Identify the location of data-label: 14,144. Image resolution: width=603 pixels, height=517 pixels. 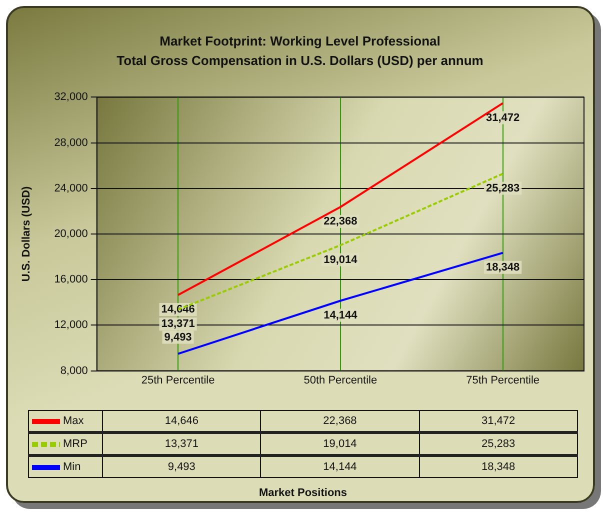
(340, 467).